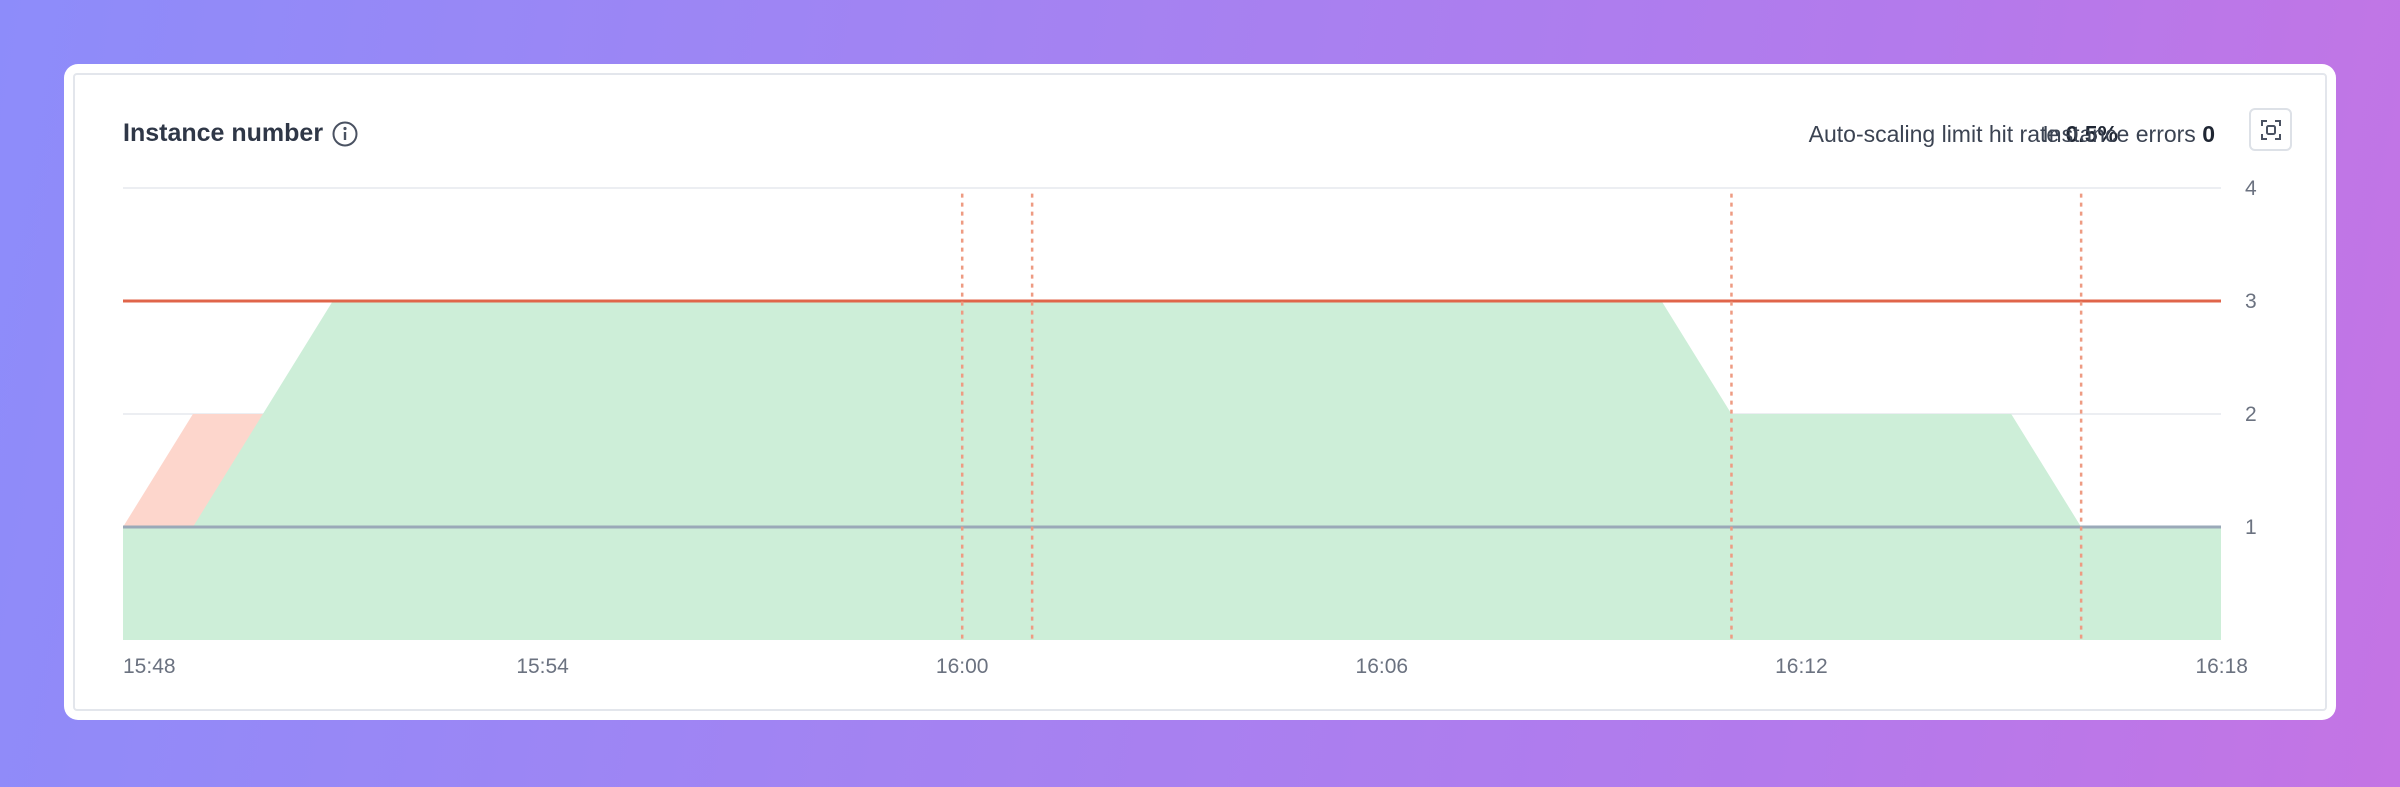  What do you see at coordinates (2221, 666) in the screenshot?
I see `x-tick-label-5: 16:18` at bounding box center [2221, 666].